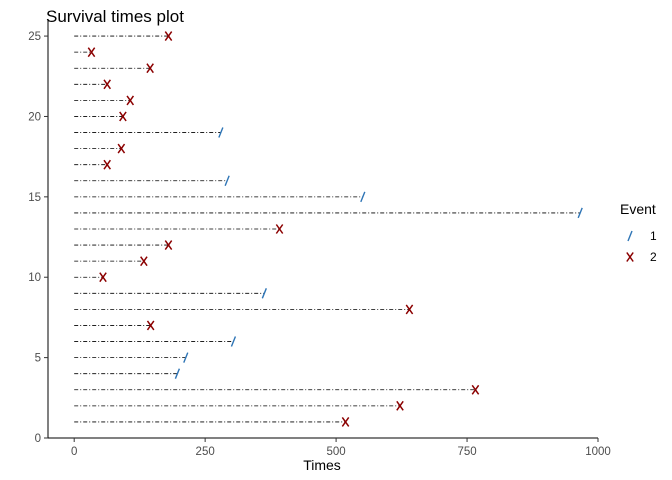  Describe the element at coordinates (653, 236) in the screenshot. I see `legend-label-1: 1` at that location.